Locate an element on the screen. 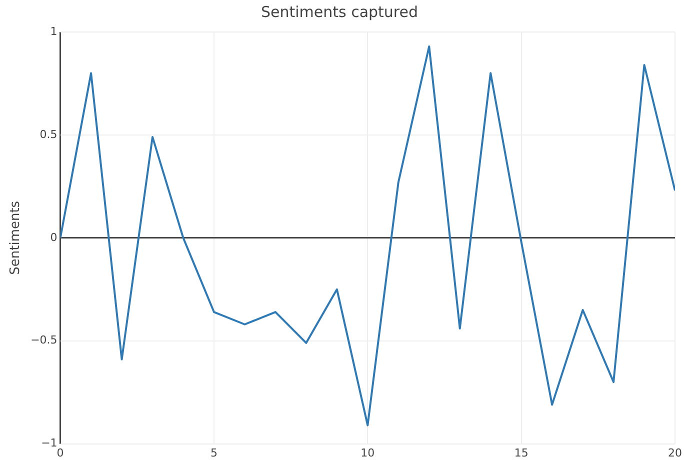 Image resolution: width=685 pixels, height=467 pixels. x-tick-label: 20 is located at coordinates (675, 453).